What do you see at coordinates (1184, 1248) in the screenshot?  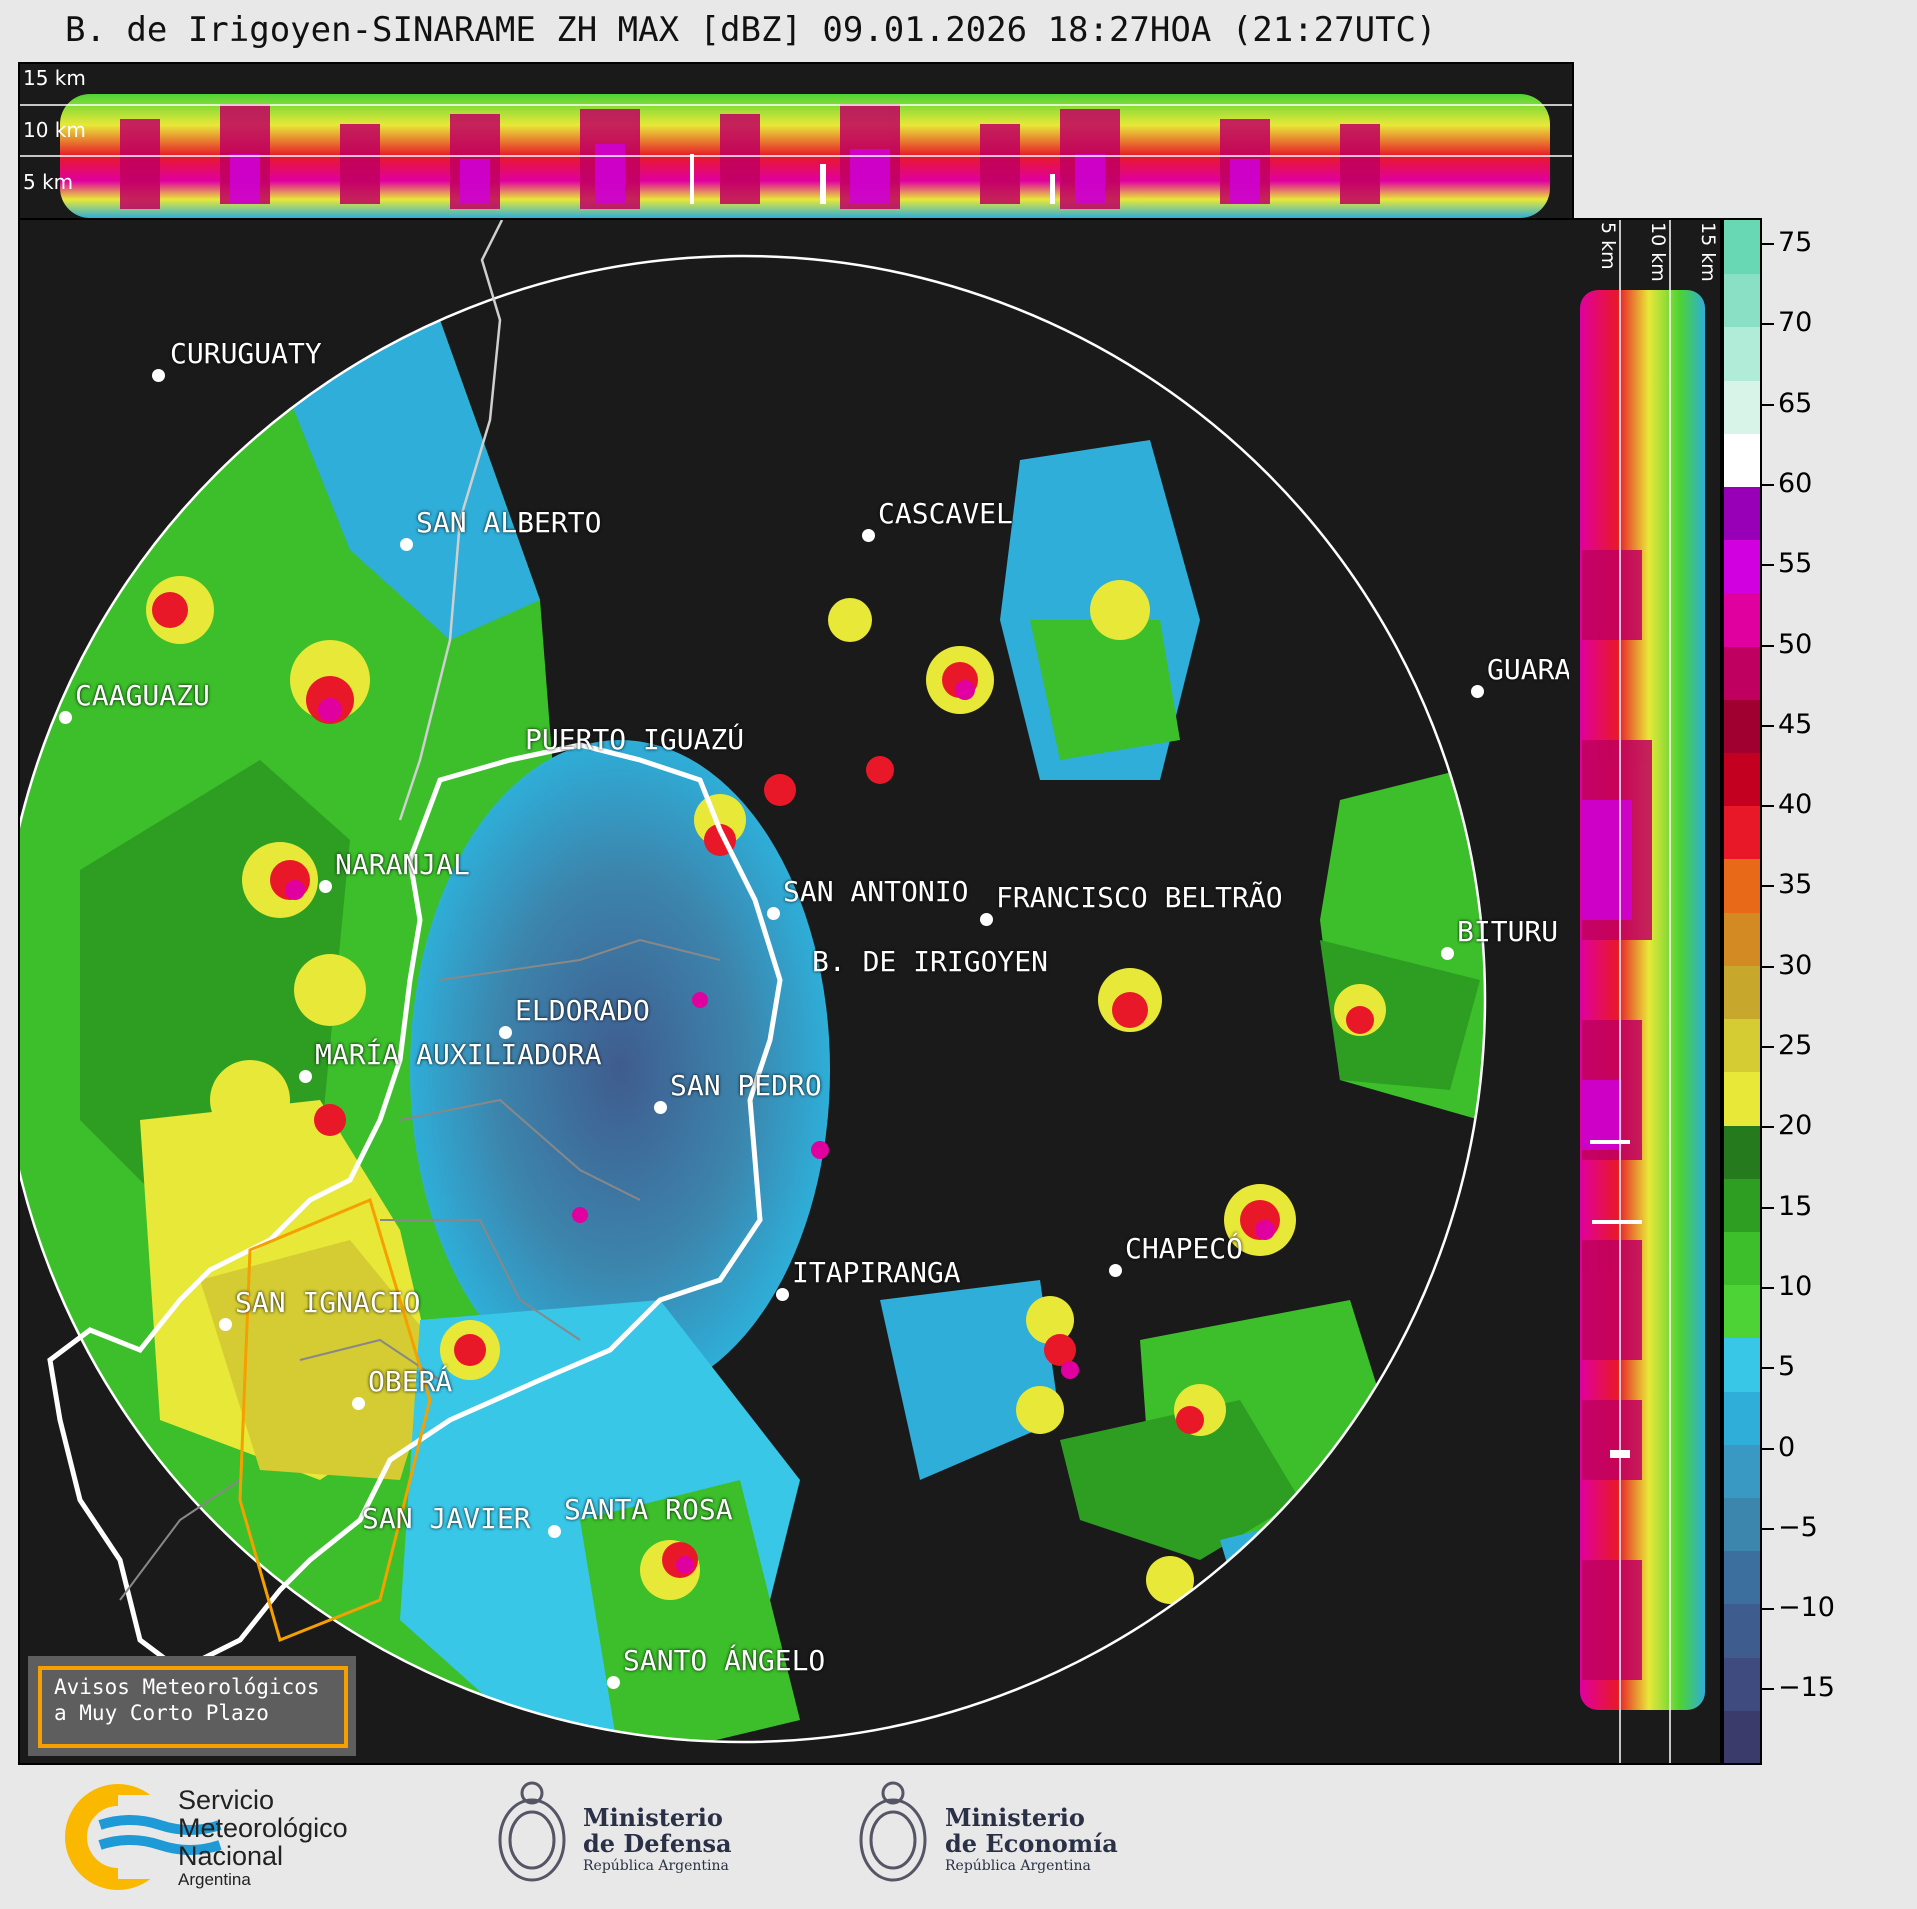 I see `city-label-chapeco: CHAPECÓ` at bounding box center [1184, 1248].